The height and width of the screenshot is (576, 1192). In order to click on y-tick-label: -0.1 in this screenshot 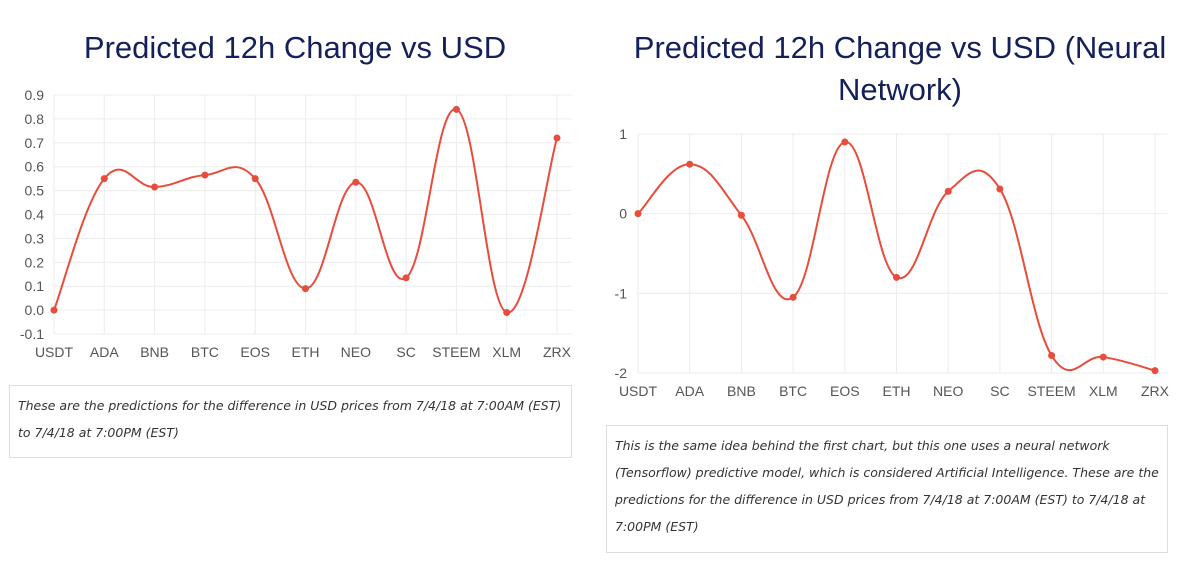, I will do `click(32, 334)`.